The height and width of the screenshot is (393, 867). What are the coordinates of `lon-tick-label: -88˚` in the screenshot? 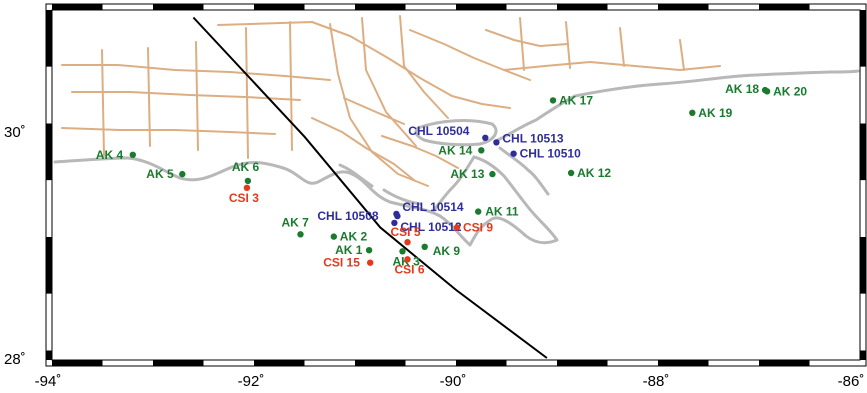 It's located at (656, 381).